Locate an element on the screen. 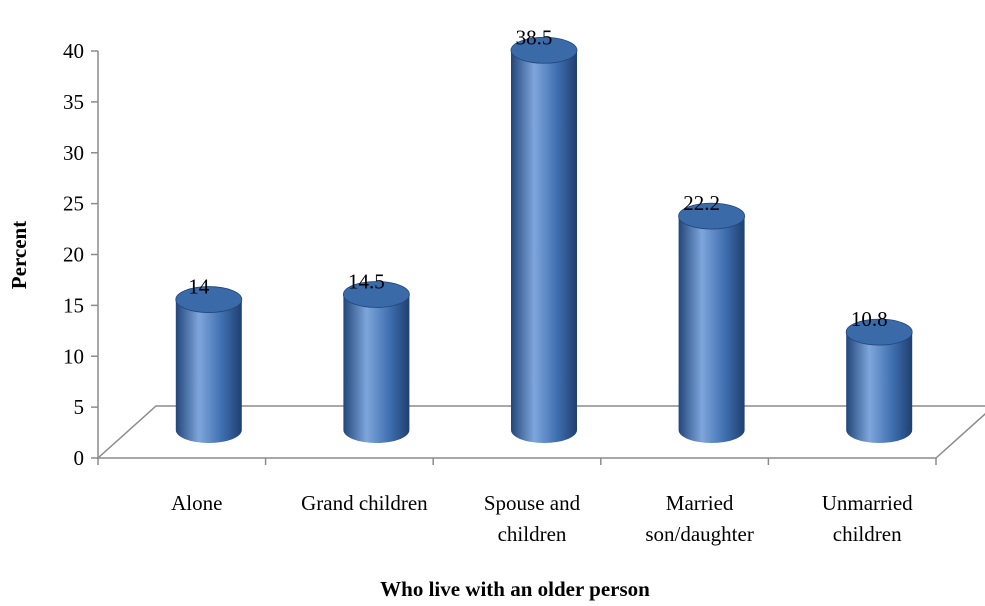  x-tick-label-line: Married is located at coordinates (700, 503).